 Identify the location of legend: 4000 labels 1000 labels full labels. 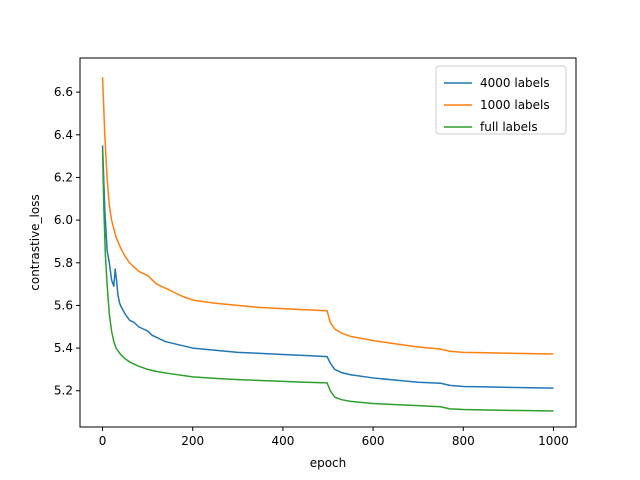
(501, 100).